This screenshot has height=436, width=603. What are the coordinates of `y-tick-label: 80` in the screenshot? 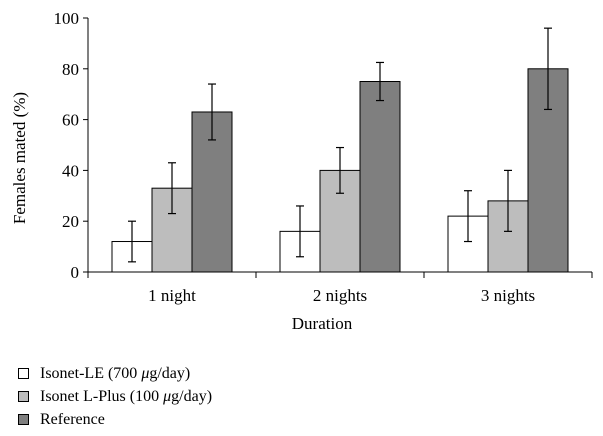 It's located at (70, 69).